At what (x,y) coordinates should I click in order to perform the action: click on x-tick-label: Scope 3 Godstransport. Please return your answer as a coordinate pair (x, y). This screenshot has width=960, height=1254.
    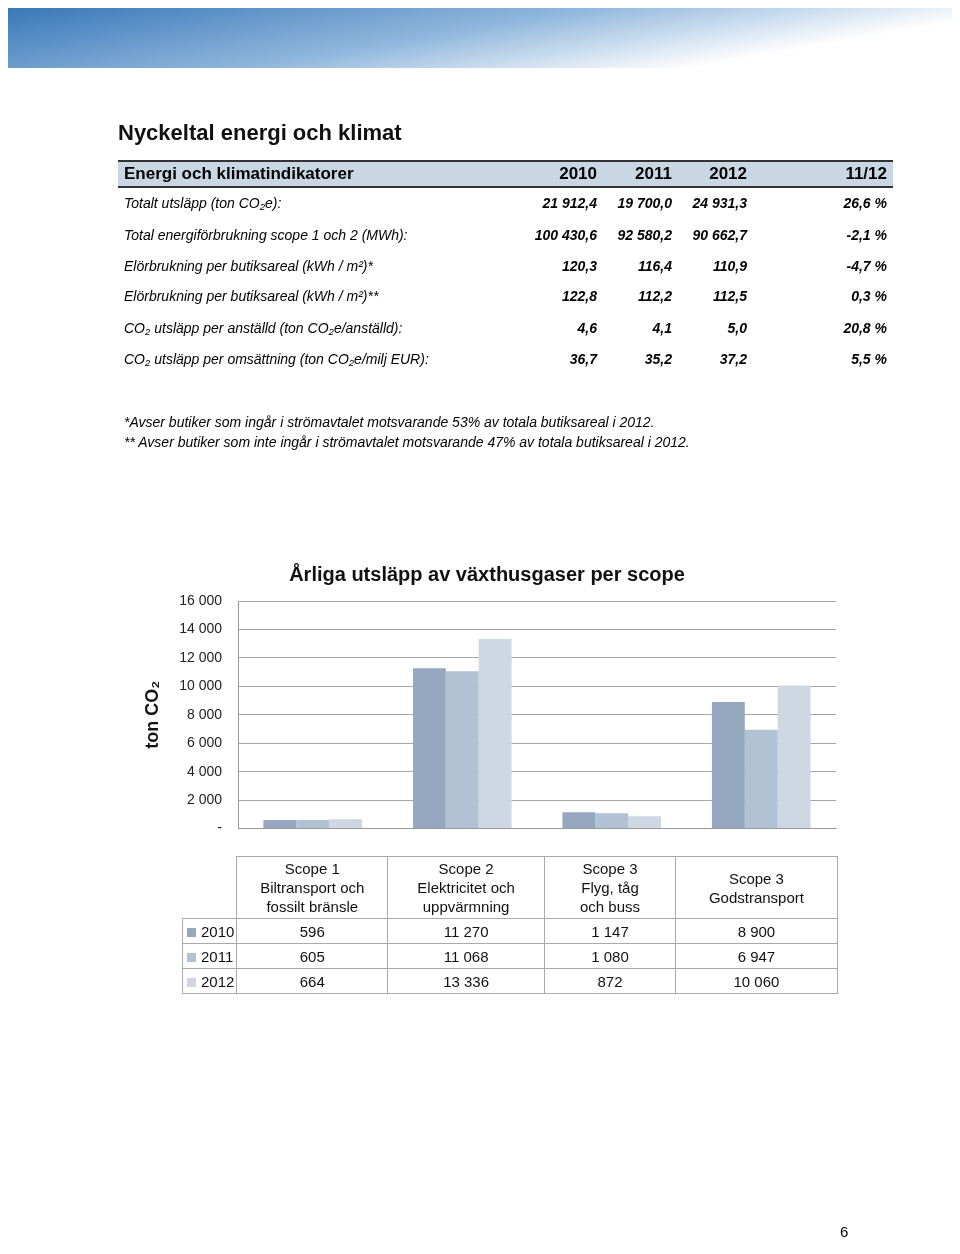
    Looking at the image, I should click on (756, 887).